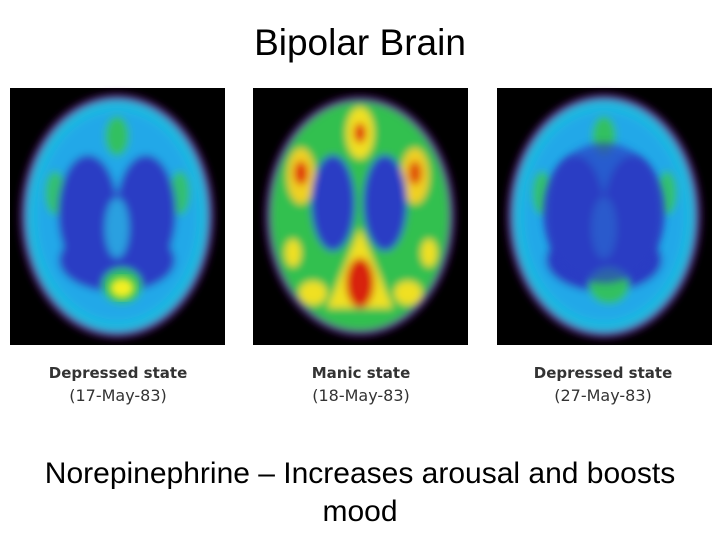  I want to click on caption-date: (17-May-83), so click(118, 395).